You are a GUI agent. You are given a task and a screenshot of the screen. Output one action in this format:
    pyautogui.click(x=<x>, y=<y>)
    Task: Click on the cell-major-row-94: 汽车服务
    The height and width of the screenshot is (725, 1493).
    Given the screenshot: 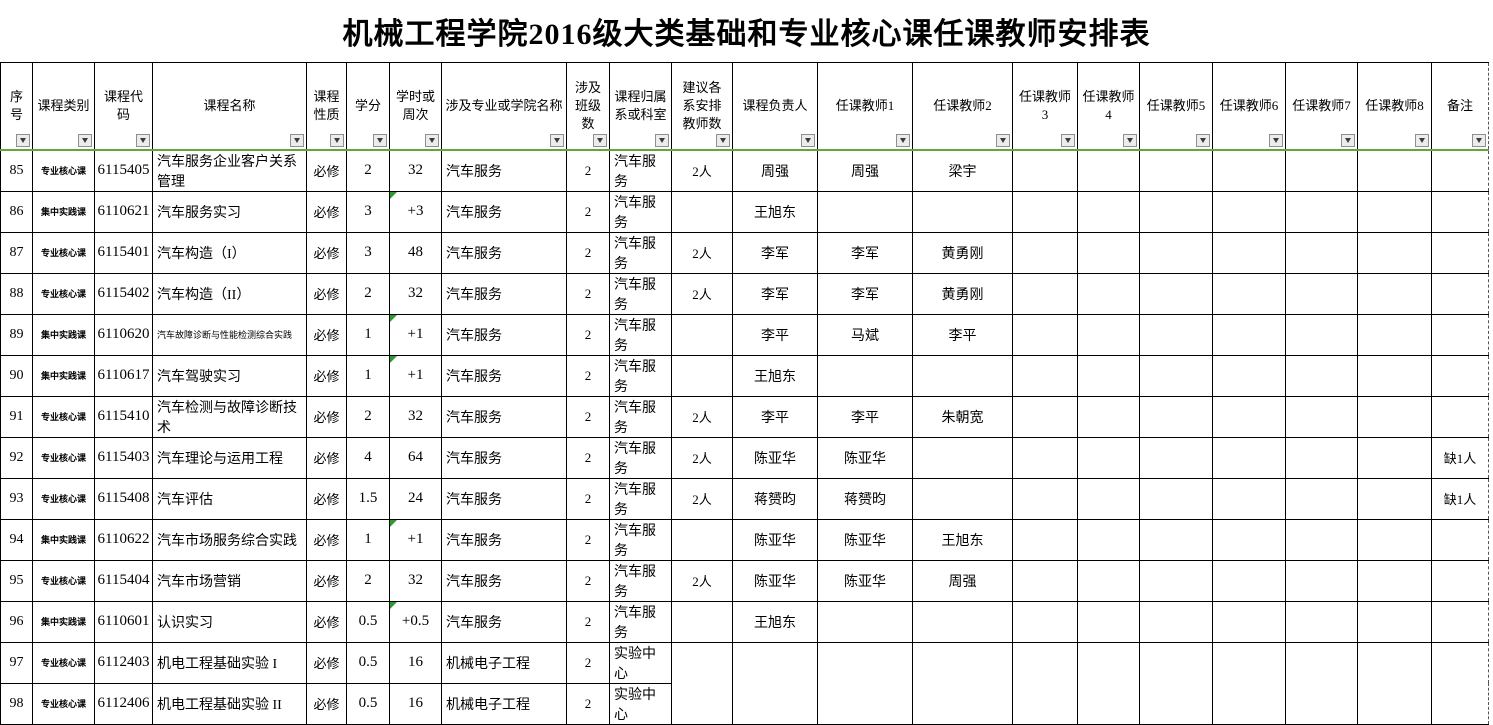 What is the action you would take?
    pyautogui.click(x=504, y=539)
    